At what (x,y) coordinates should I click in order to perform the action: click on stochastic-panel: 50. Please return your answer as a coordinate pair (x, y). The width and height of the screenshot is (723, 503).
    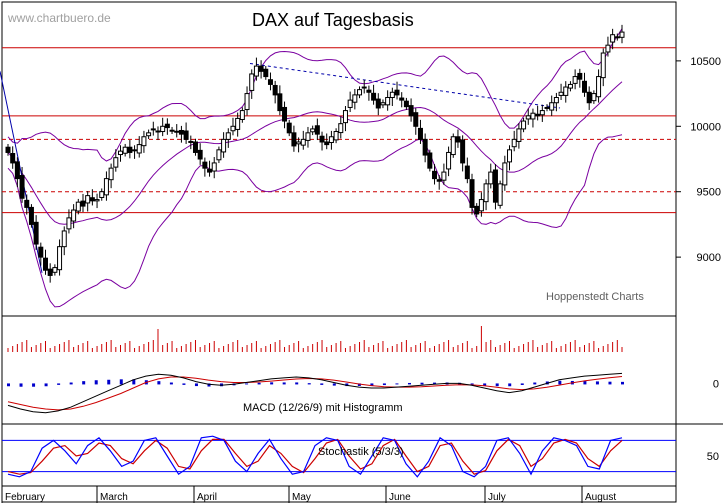
    Looking at the image, I should click on (360, 456).